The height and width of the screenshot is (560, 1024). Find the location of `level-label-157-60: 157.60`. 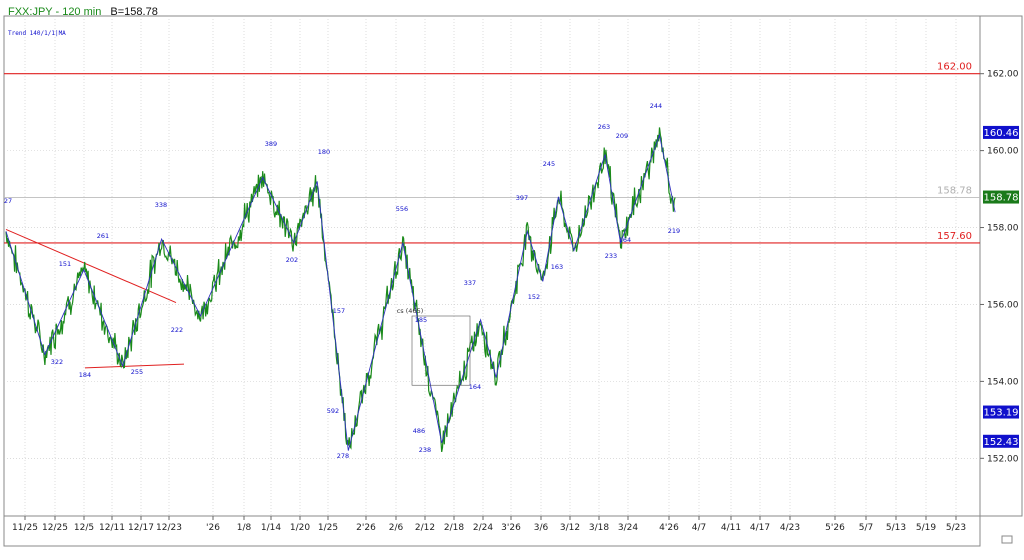

level-label-157-60: 157.60 is located at coordinates (954, 236).